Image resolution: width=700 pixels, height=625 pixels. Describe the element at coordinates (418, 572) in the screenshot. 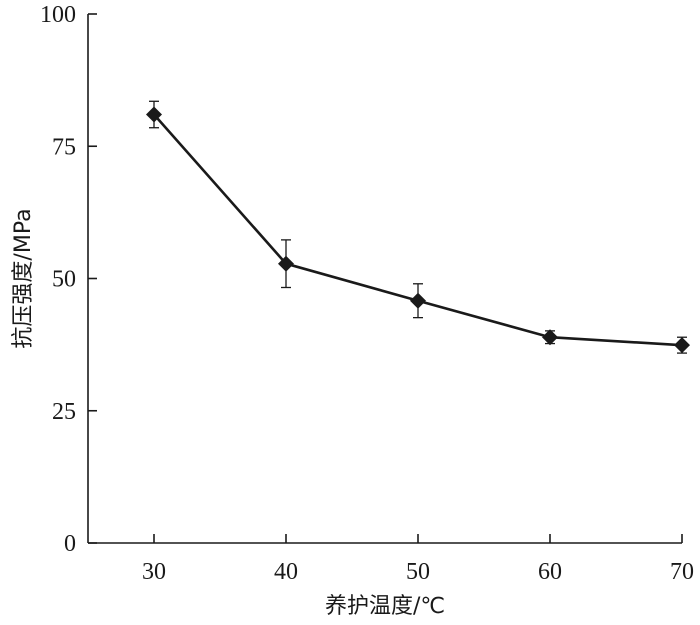

I see `x-tick-label-50: 50` at that location.